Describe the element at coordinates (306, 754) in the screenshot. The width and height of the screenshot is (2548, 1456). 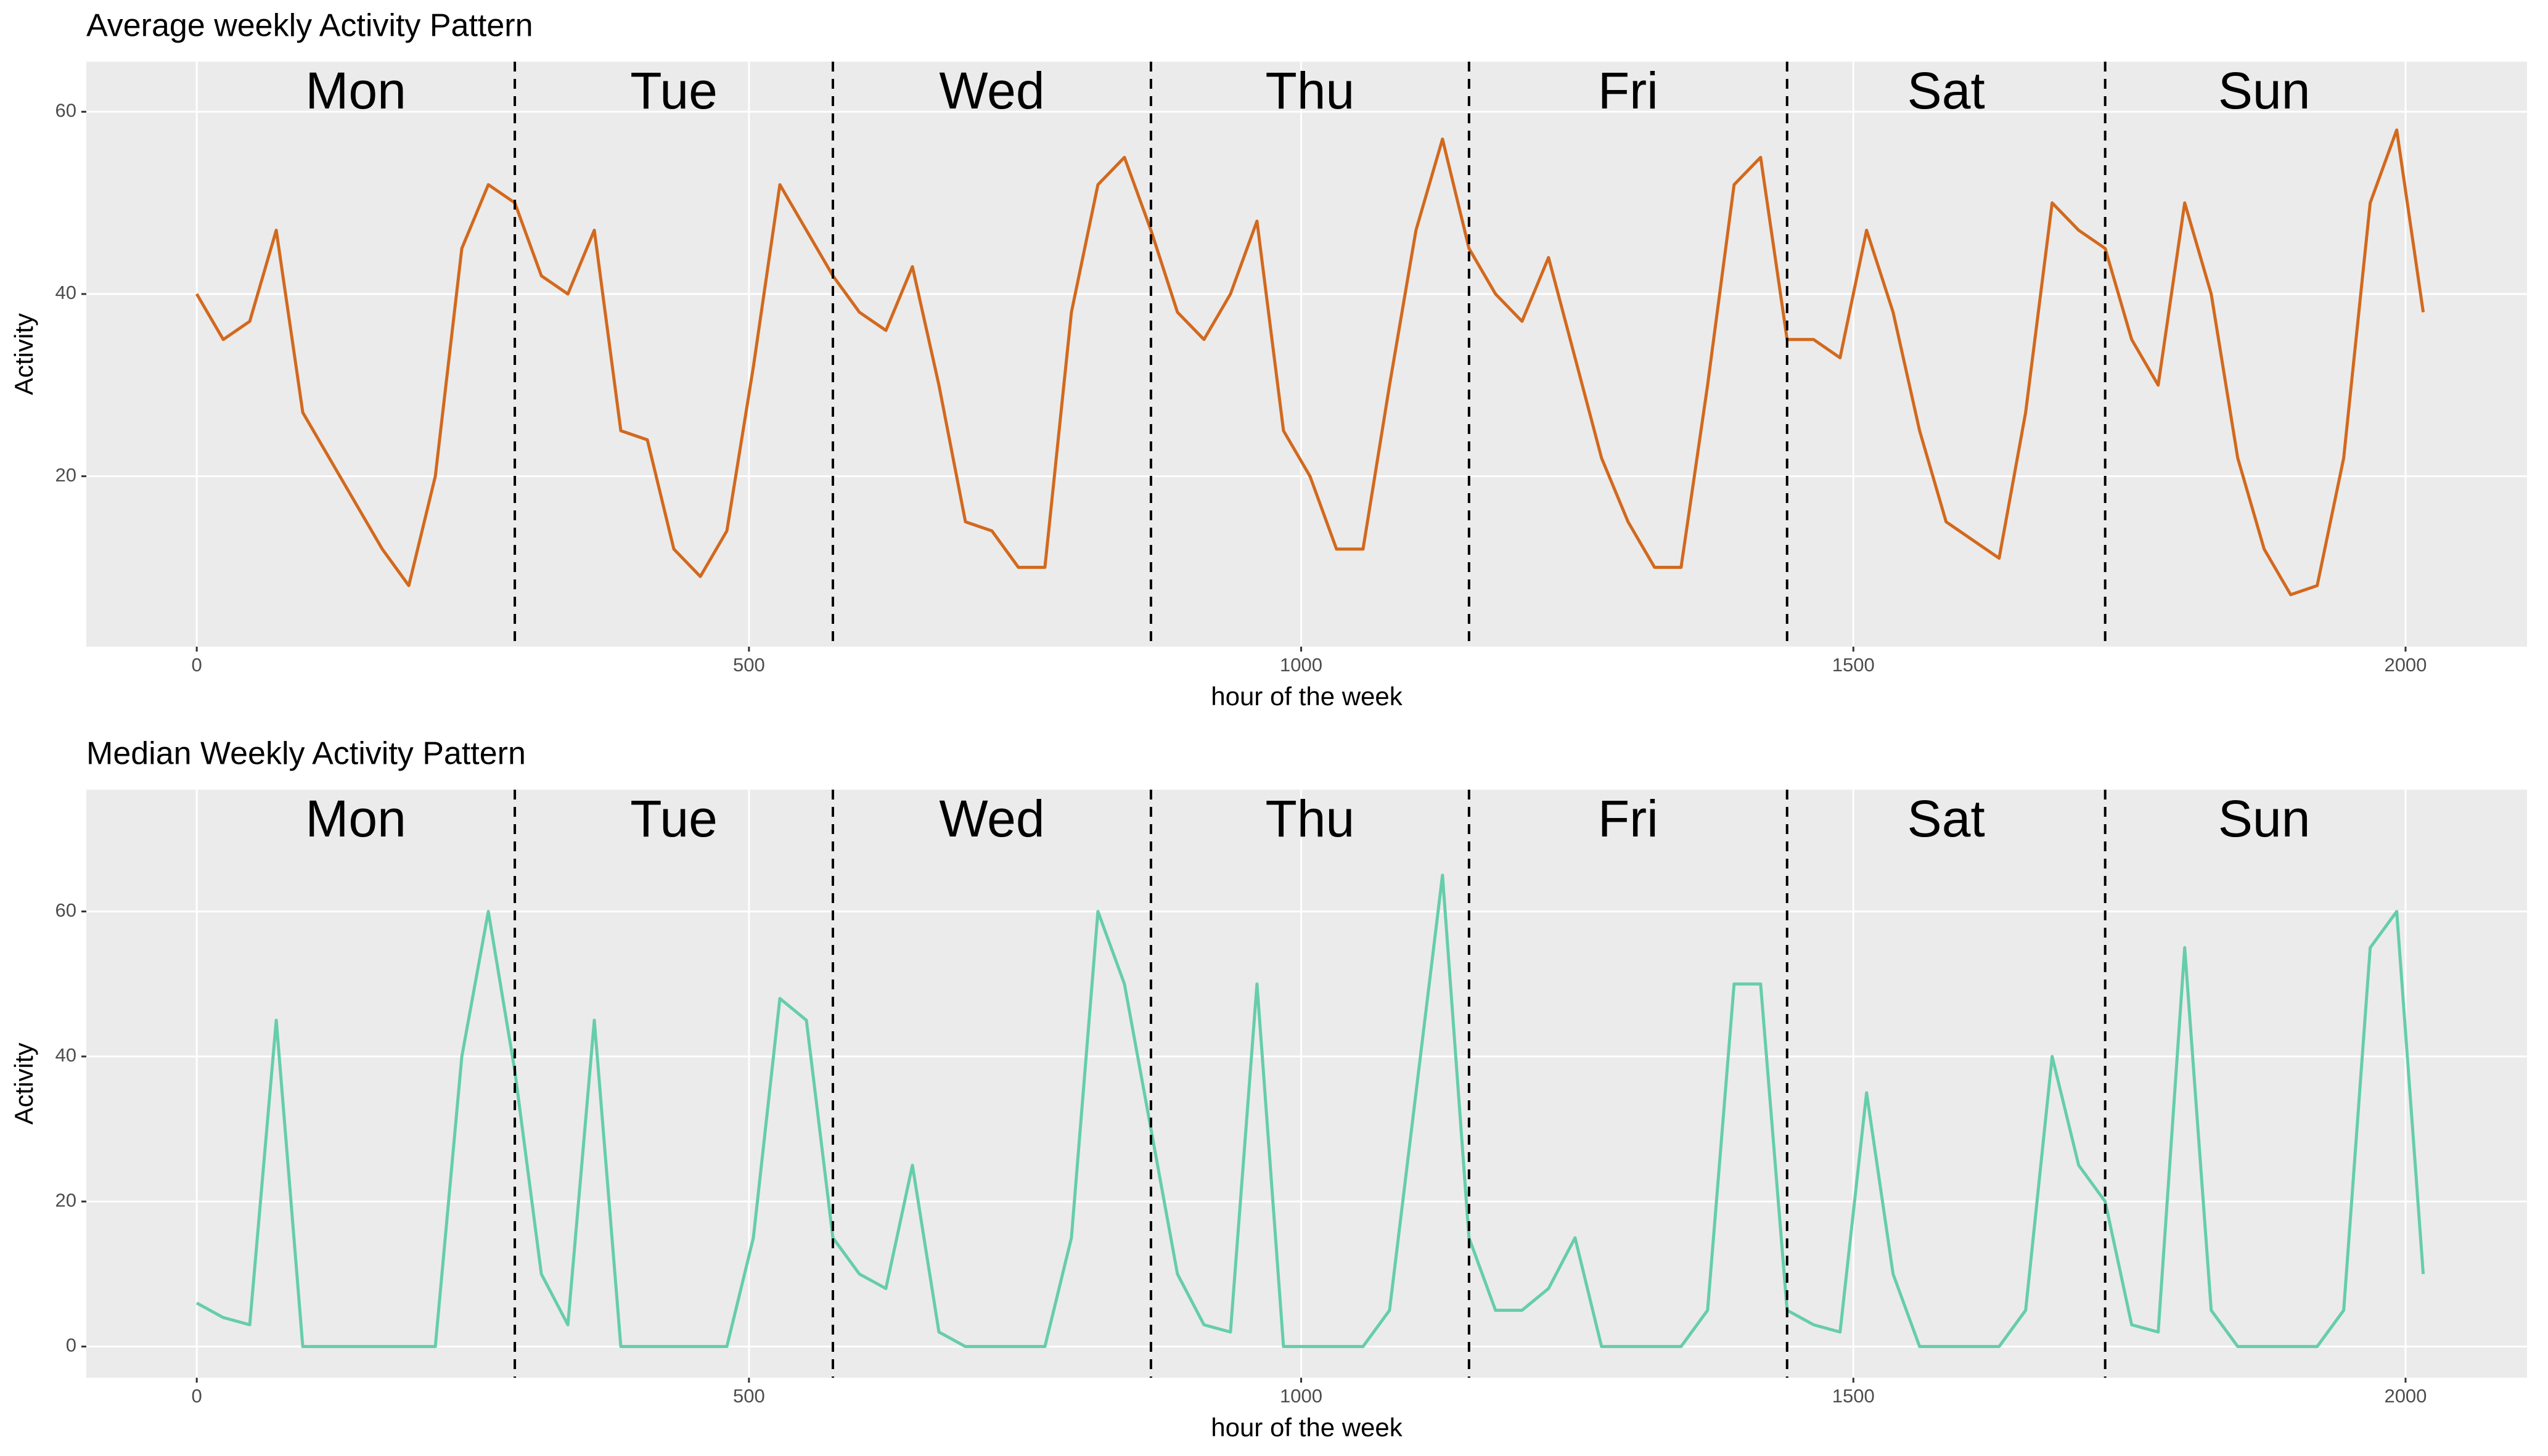
I see `chart-title: Median Weekly Activity Pattern` at that location.